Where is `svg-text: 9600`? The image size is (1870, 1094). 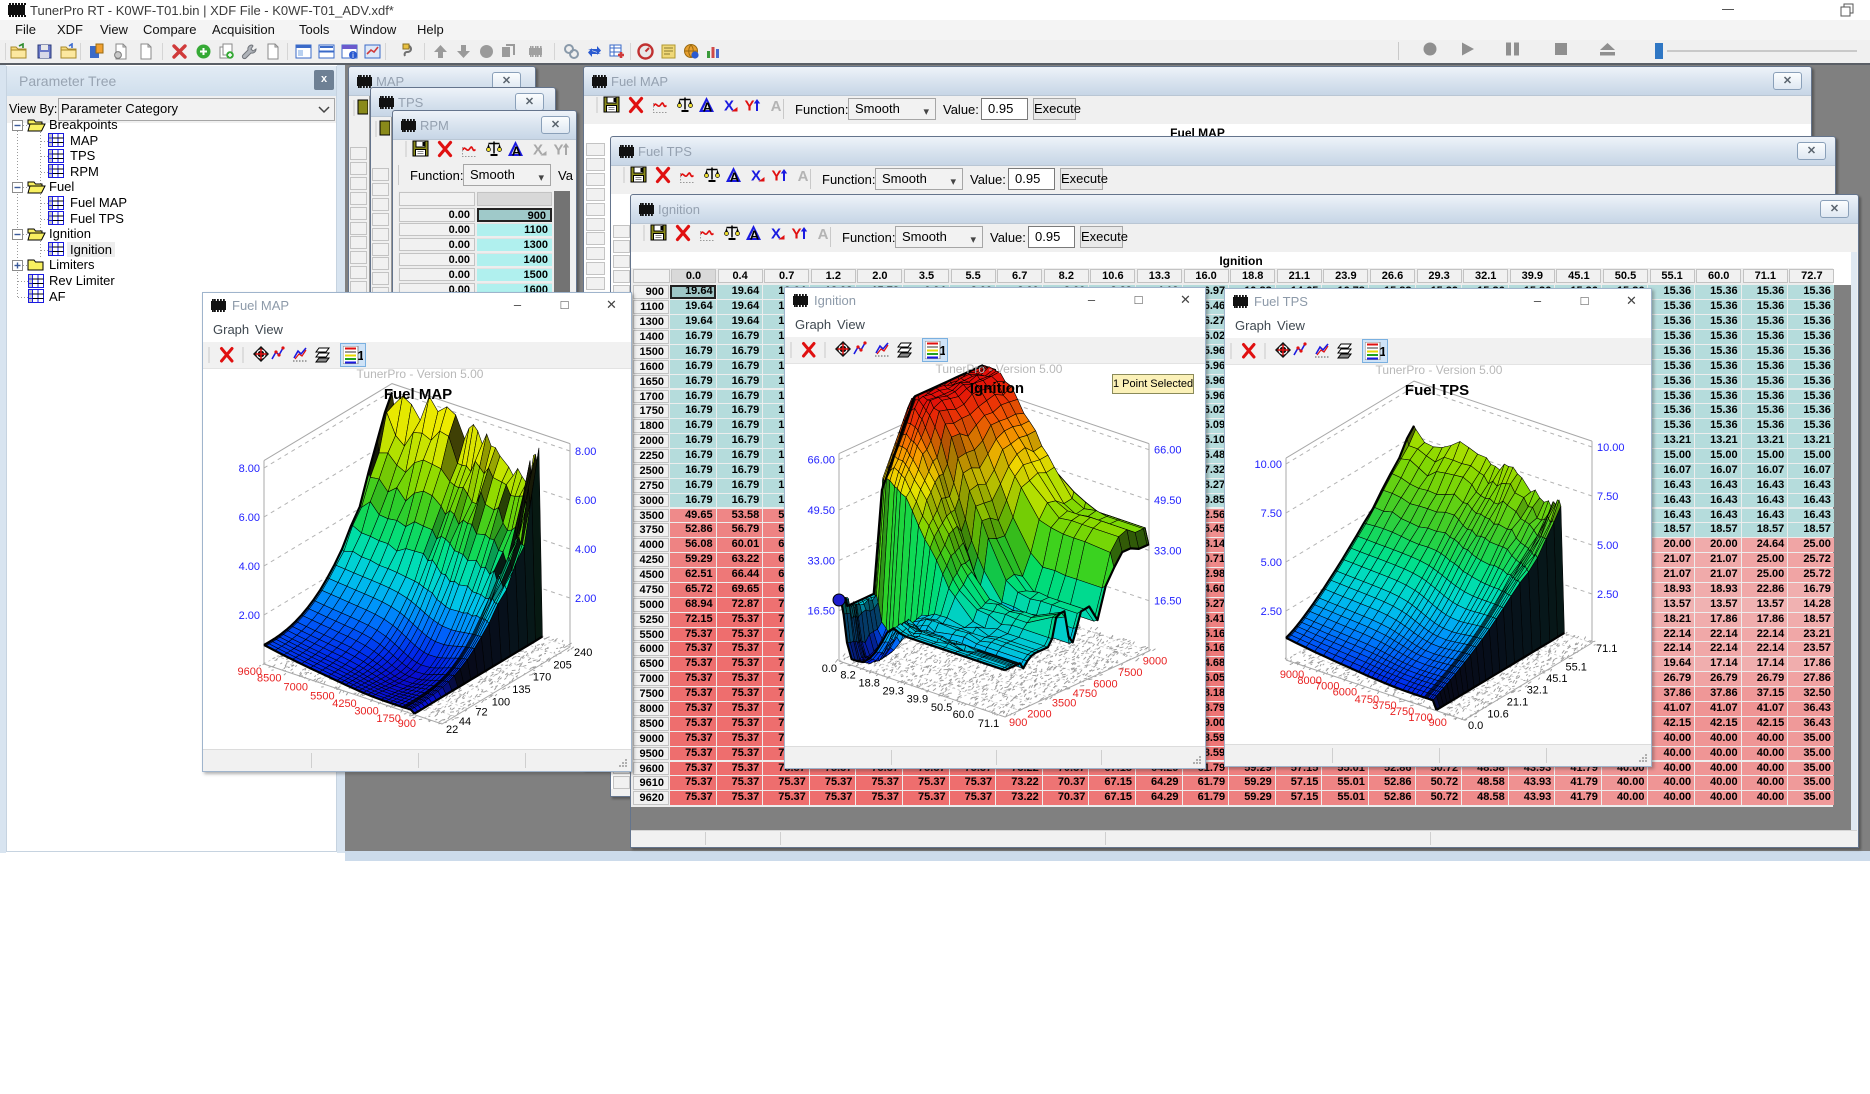 svg-text: 9600 is located at coordinates (250, 672).